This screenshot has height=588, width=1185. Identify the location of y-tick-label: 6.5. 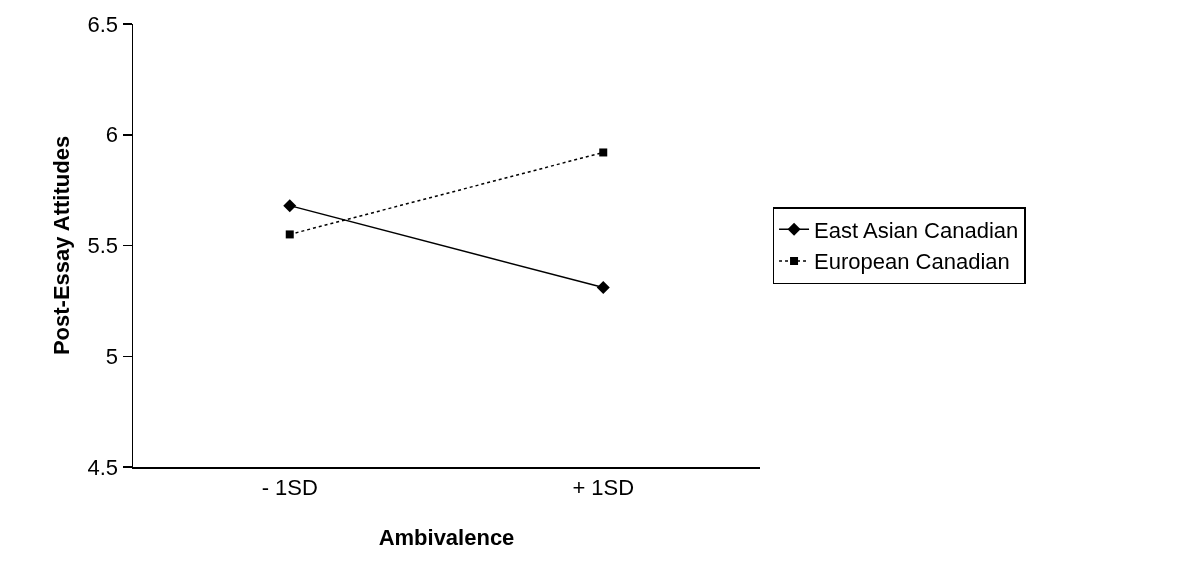
(103, 24).